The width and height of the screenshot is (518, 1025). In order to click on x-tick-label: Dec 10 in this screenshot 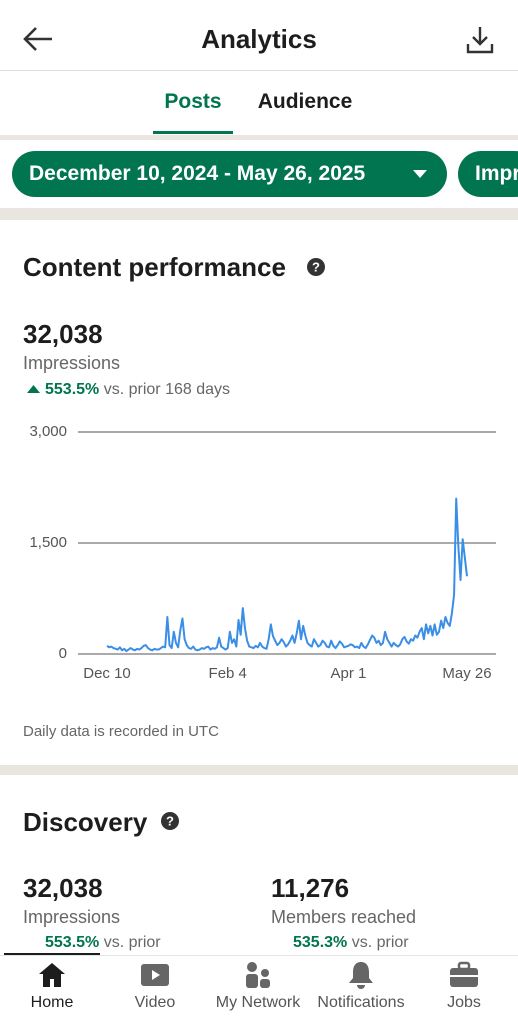, I will do `click(107, 673)`.